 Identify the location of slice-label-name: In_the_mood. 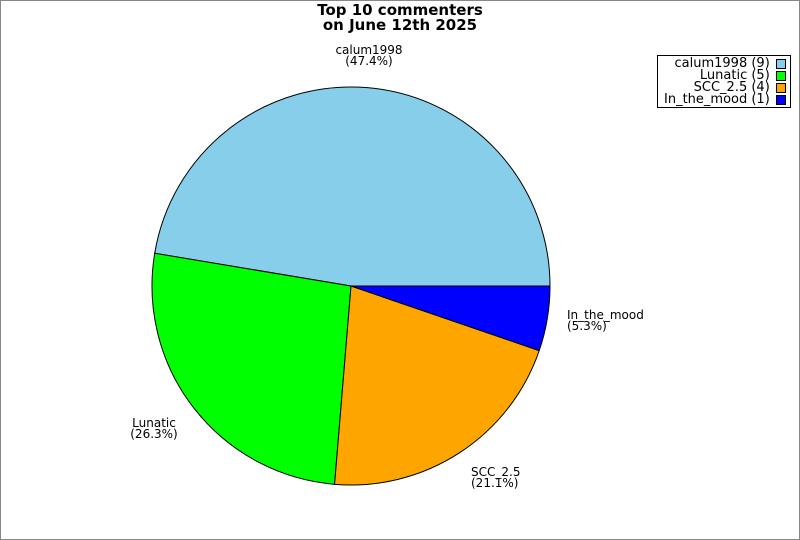
(605, 315).